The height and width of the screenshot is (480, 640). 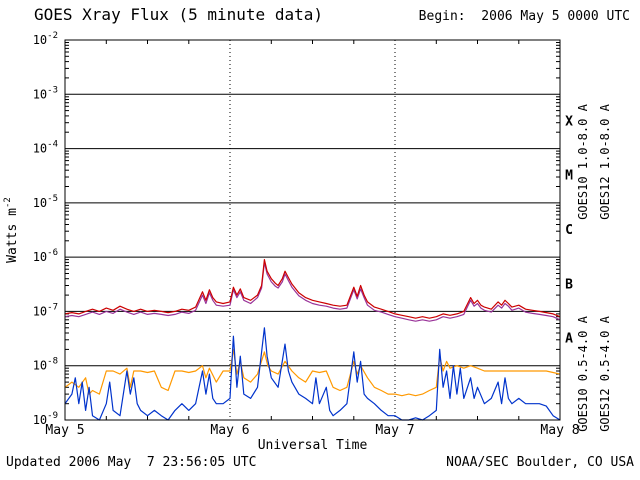 What do you see at coordinates (229, 430) in the screenshot?
I see `x-tick-label: May 6` at bounding box center [229, 430].